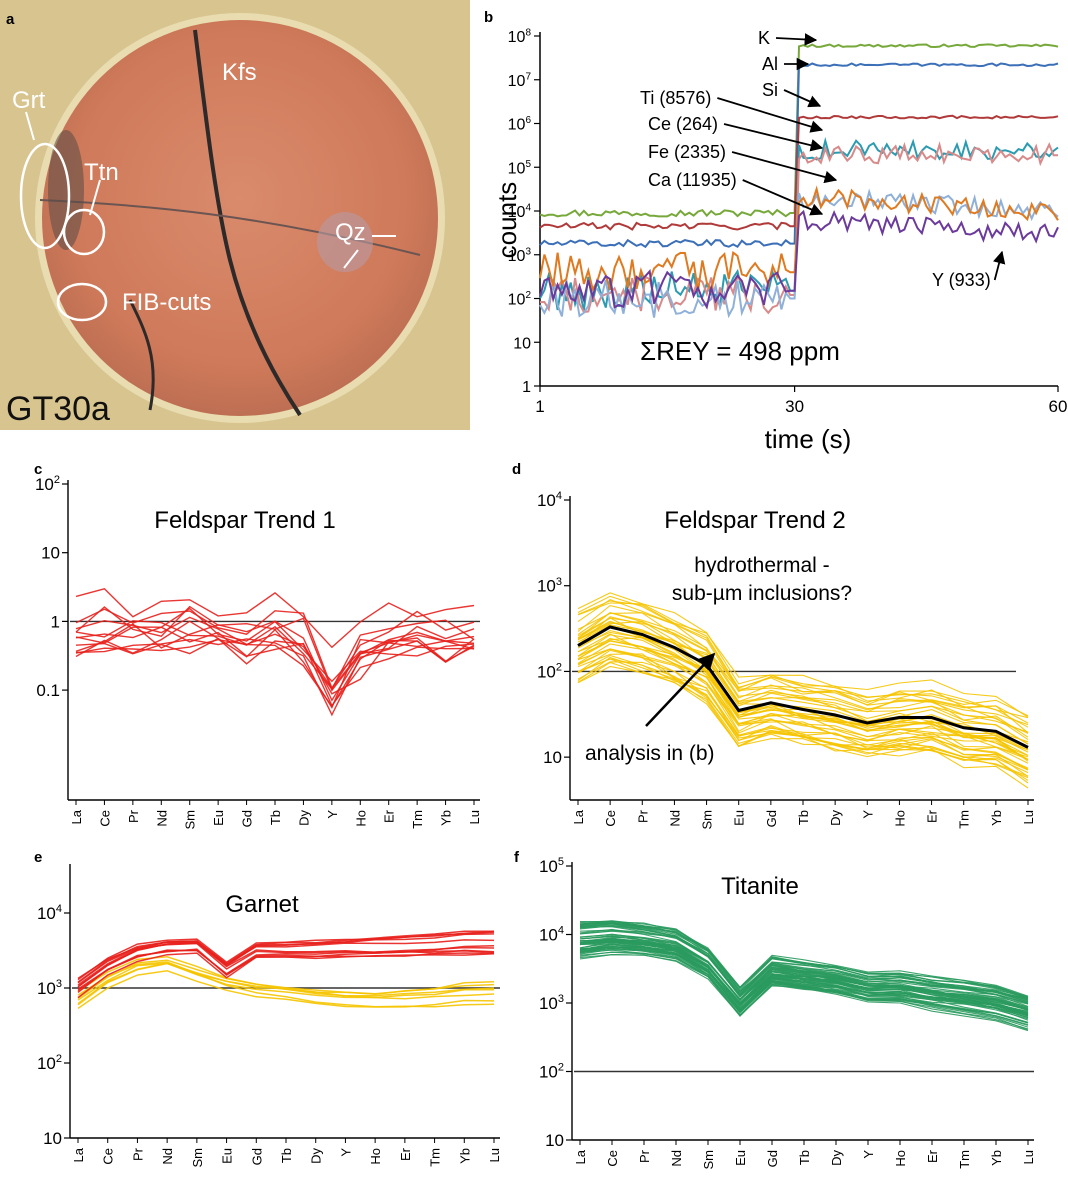  What do you see at coordinates (488, 17) in the screenshot?
I see `panel-b-letter: b` at bounding box center [488, 17].